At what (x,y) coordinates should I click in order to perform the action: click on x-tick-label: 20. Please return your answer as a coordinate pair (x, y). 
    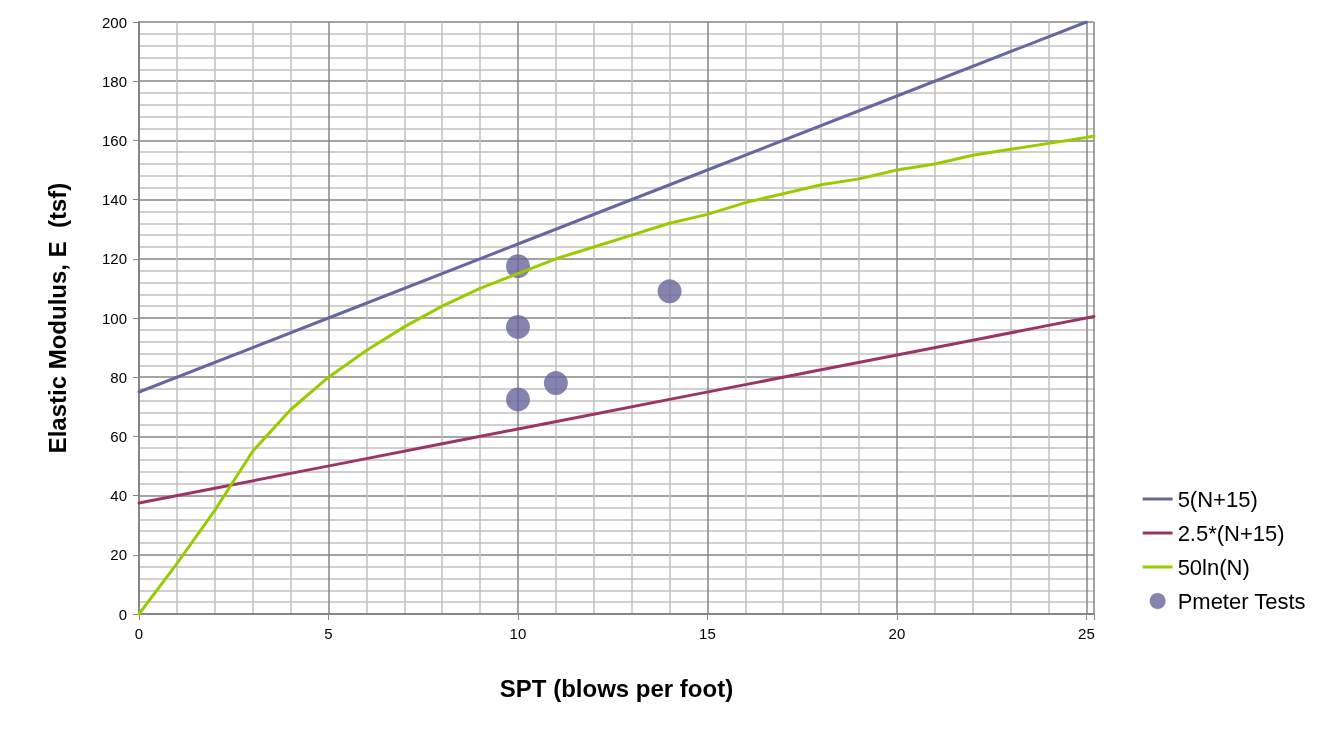
    Looking at the image, I should click on (897, 633).